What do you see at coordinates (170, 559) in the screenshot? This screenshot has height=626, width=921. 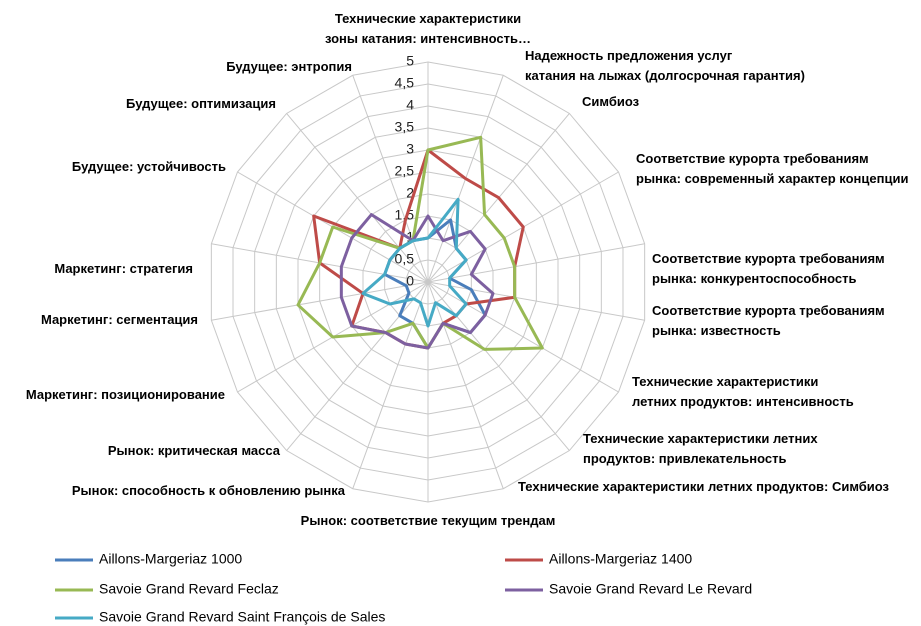 I see `legend-label: Aillons-Margeriaz 1000` at bounding box center [170, 559].